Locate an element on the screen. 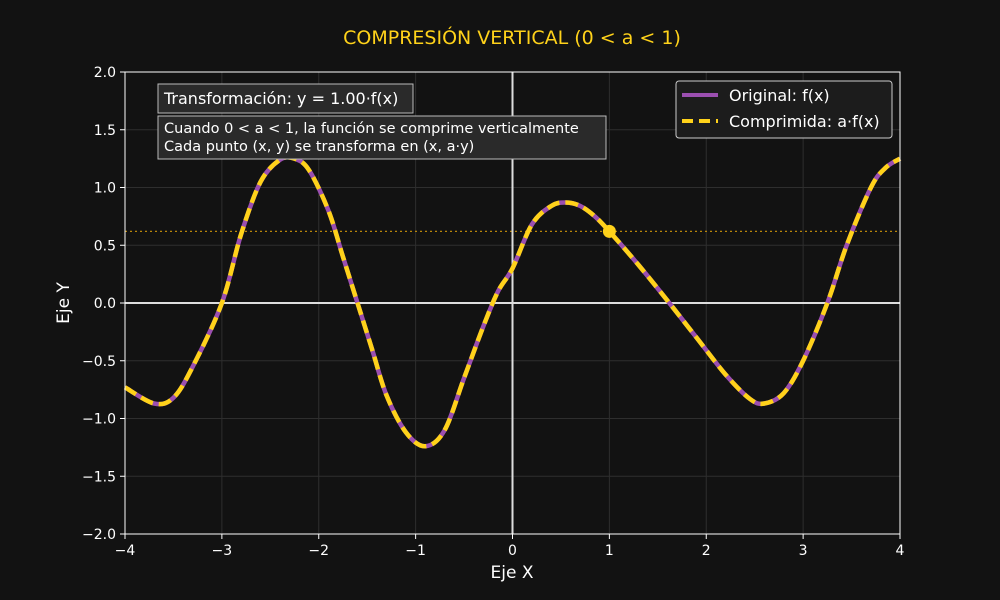 This screenshot has width=1000, height=600. info-box-frame is located at coordinates (382, 137).